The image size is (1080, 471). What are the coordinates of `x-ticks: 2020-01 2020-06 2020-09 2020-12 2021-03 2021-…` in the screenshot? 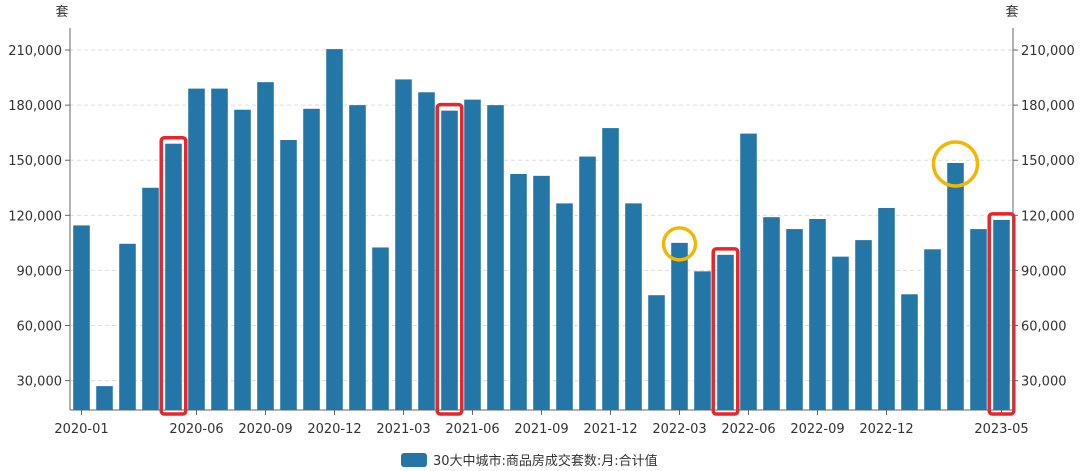 It's located at (541, 423).